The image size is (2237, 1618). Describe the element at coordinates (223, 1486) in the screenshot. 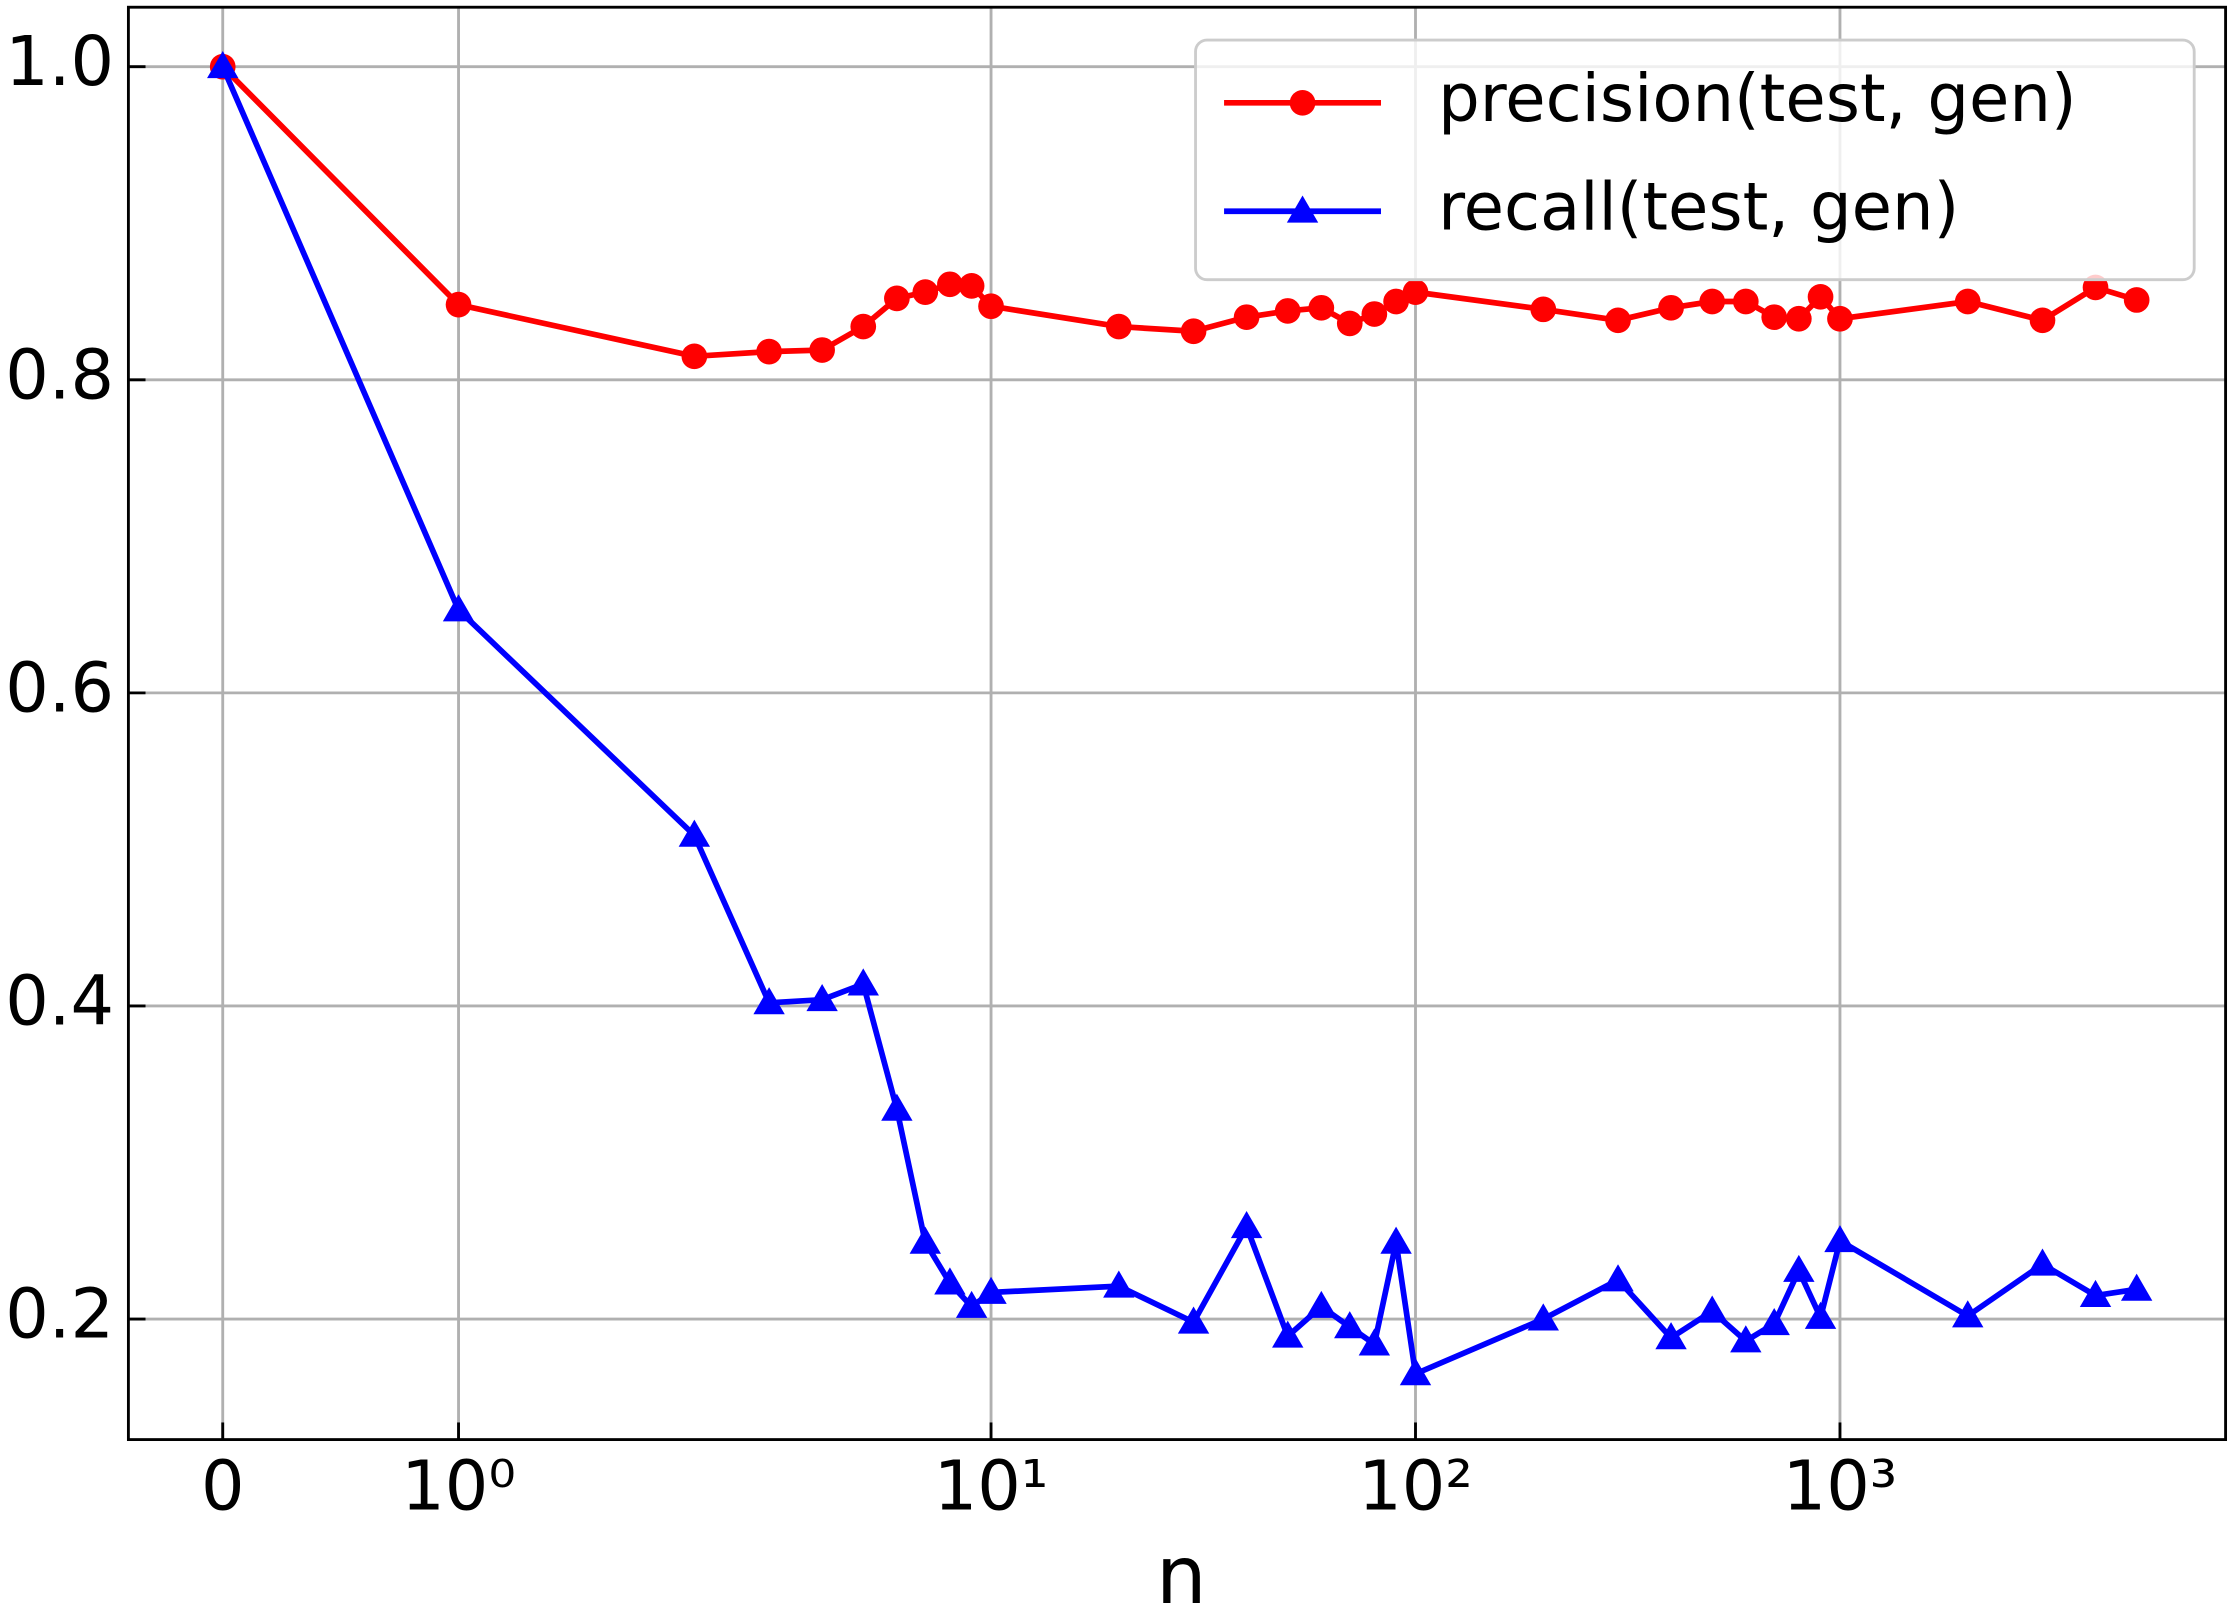

I see `x-tick-label: 0` at that location.